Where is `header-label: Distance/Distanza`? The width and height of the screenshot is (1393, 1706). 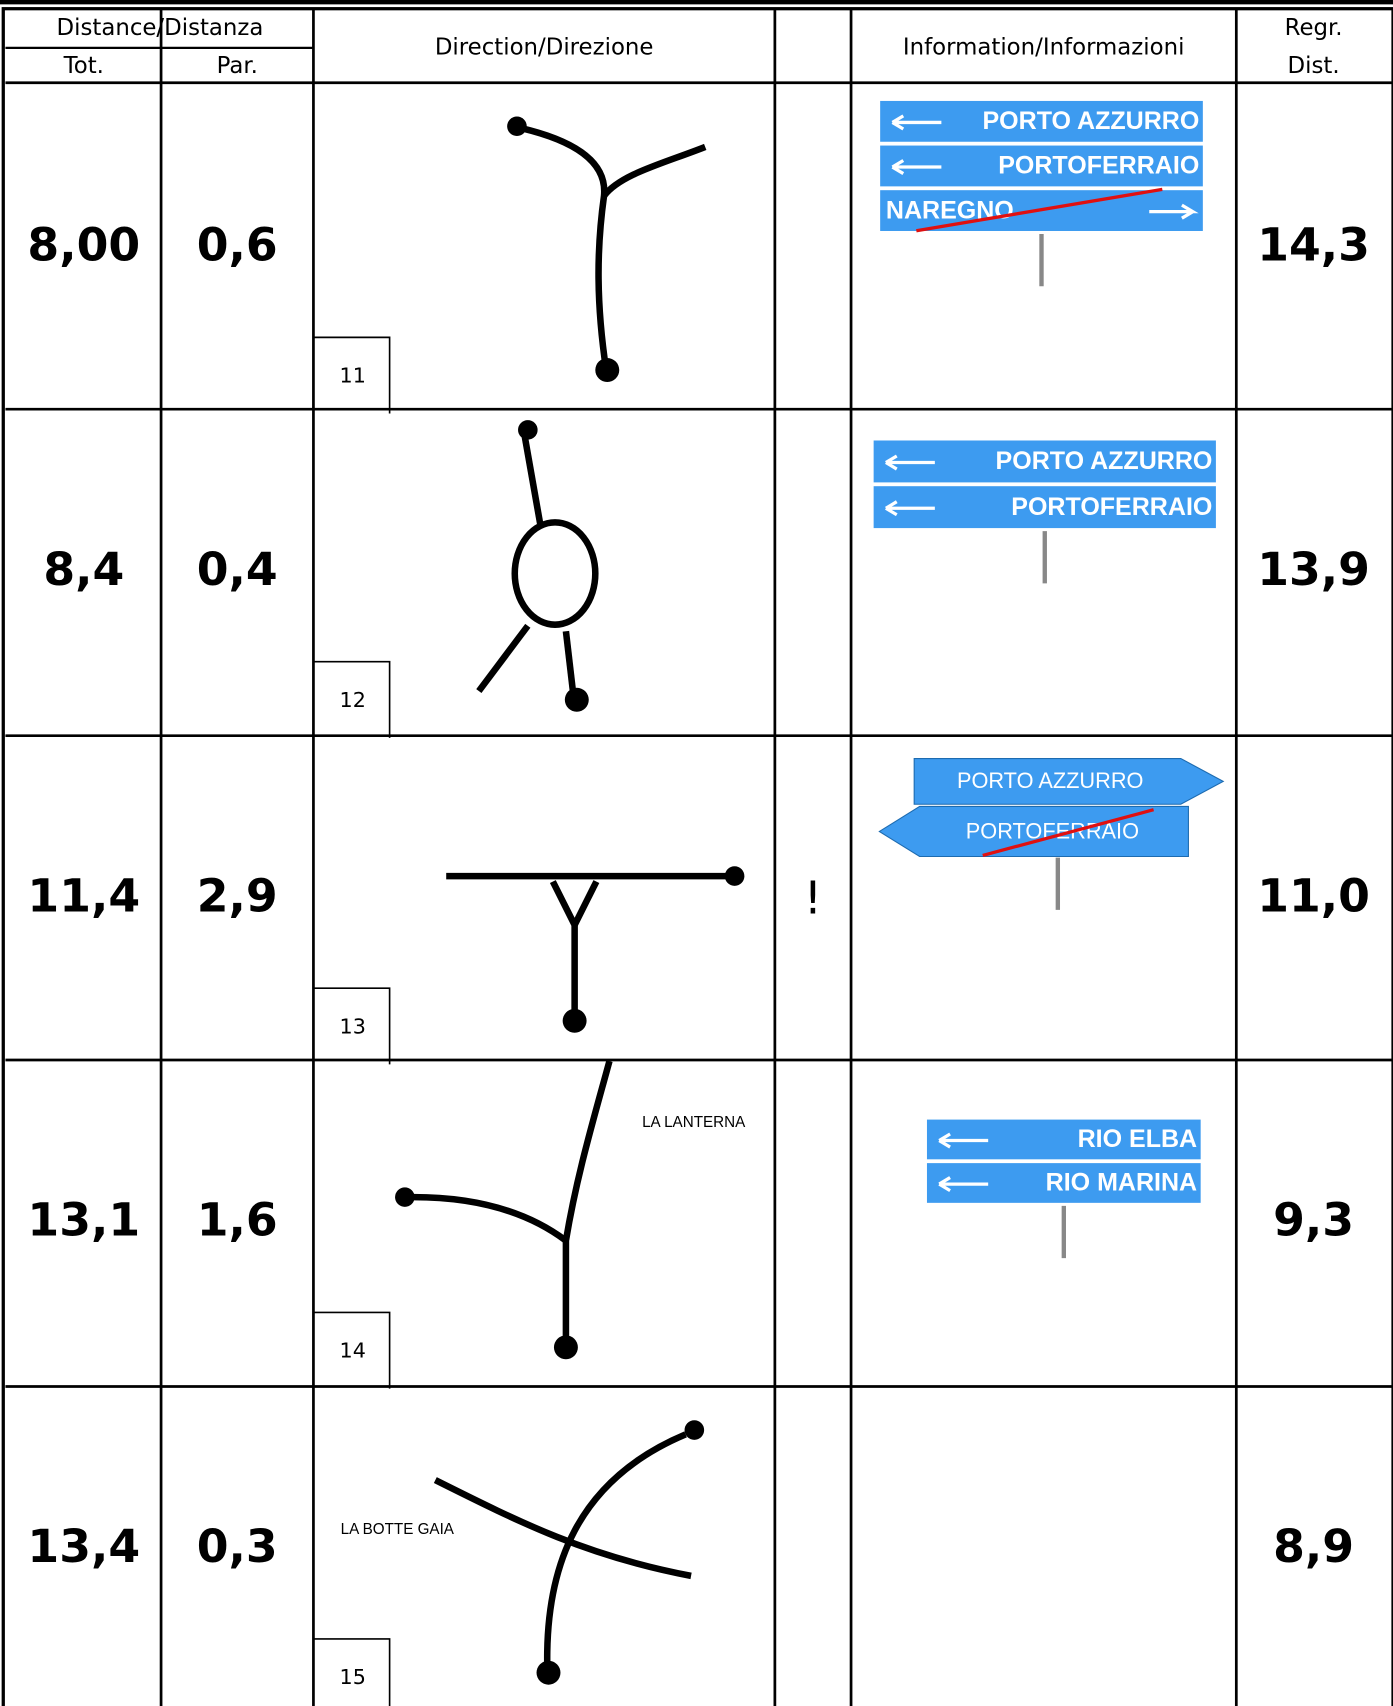
header-label: Distance/Distanza is located at coordinates (160, 28).